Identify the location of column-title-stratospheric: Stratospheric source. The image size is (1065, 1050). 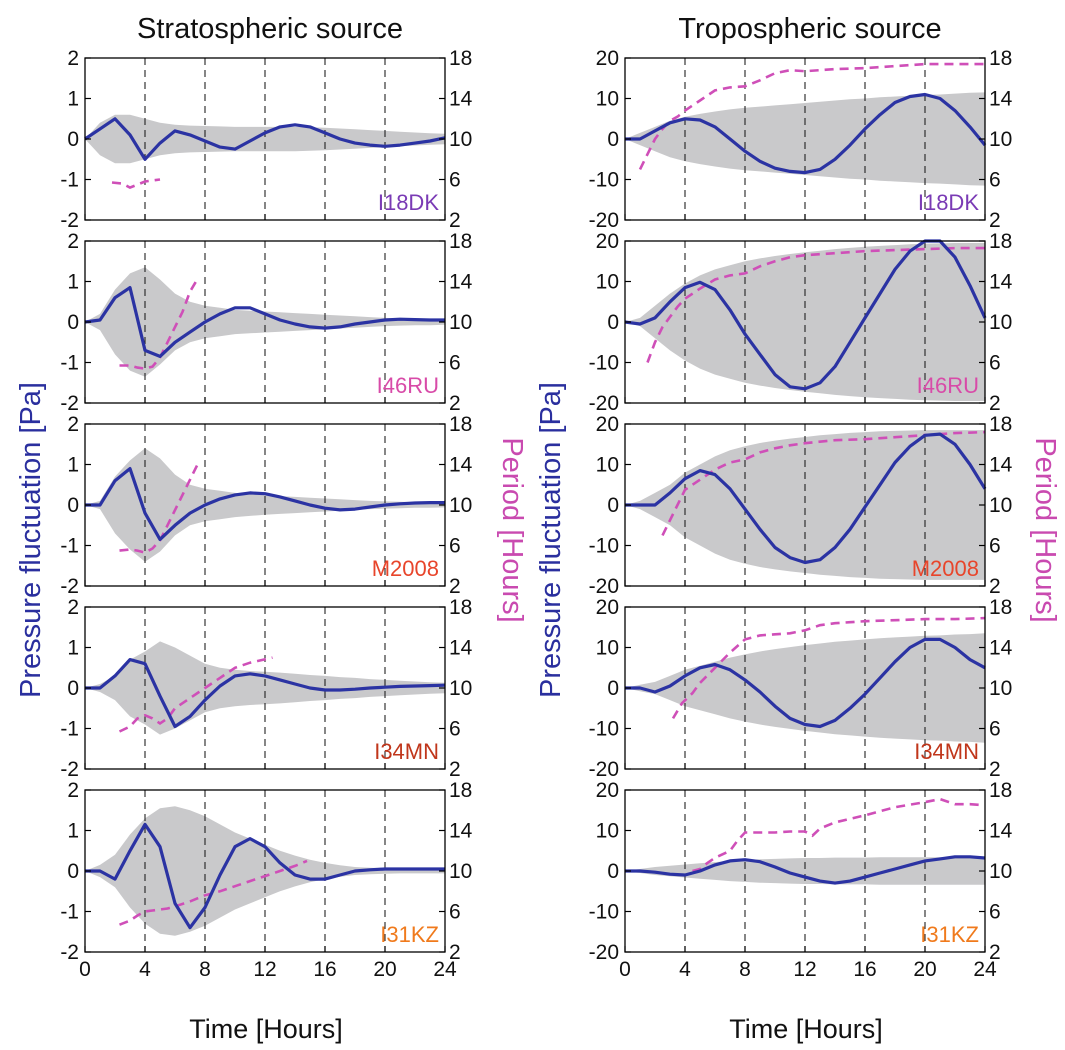
(270, 29).